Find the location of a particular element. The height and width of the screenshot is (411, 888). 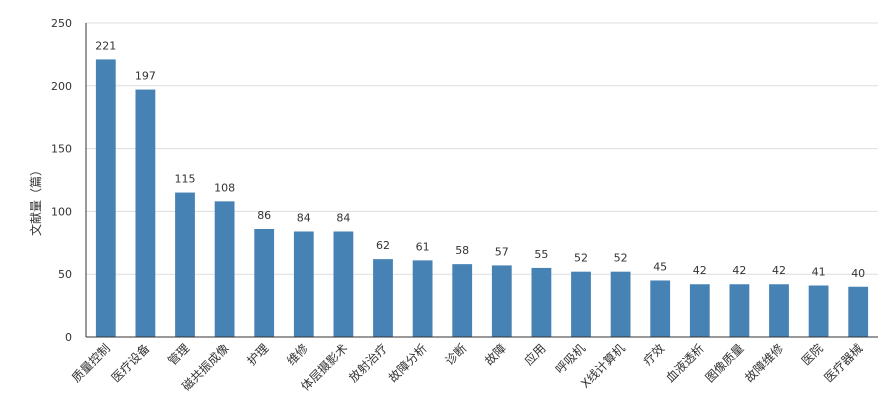

data-label: 115 is located at coordinates (185, 179).